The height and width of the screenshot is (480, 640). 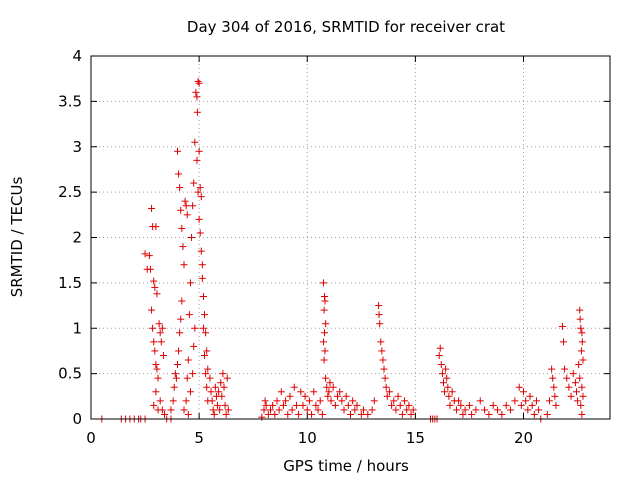 What do you see at coordinates (17, 237) in the screenshot?
I see `y-axis-title: SRMTID / TECUs` at bounding box center [17, 237].